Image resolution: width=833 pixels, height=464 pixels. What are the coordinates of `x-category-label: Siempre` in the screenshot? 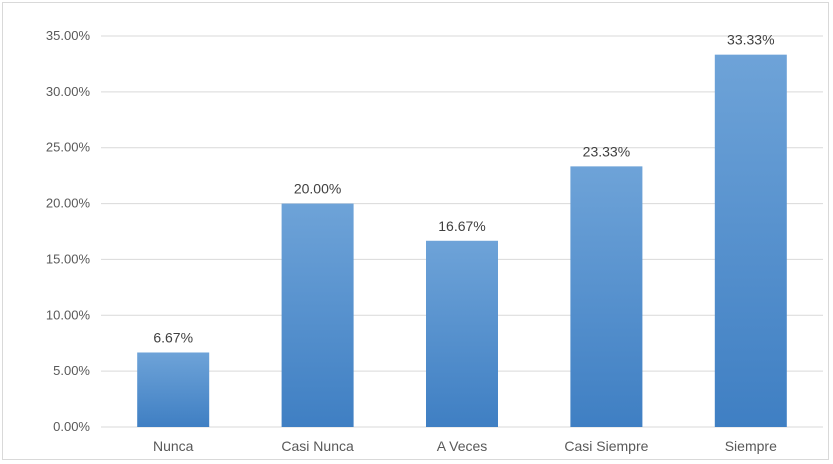 It's located at (751, 446).